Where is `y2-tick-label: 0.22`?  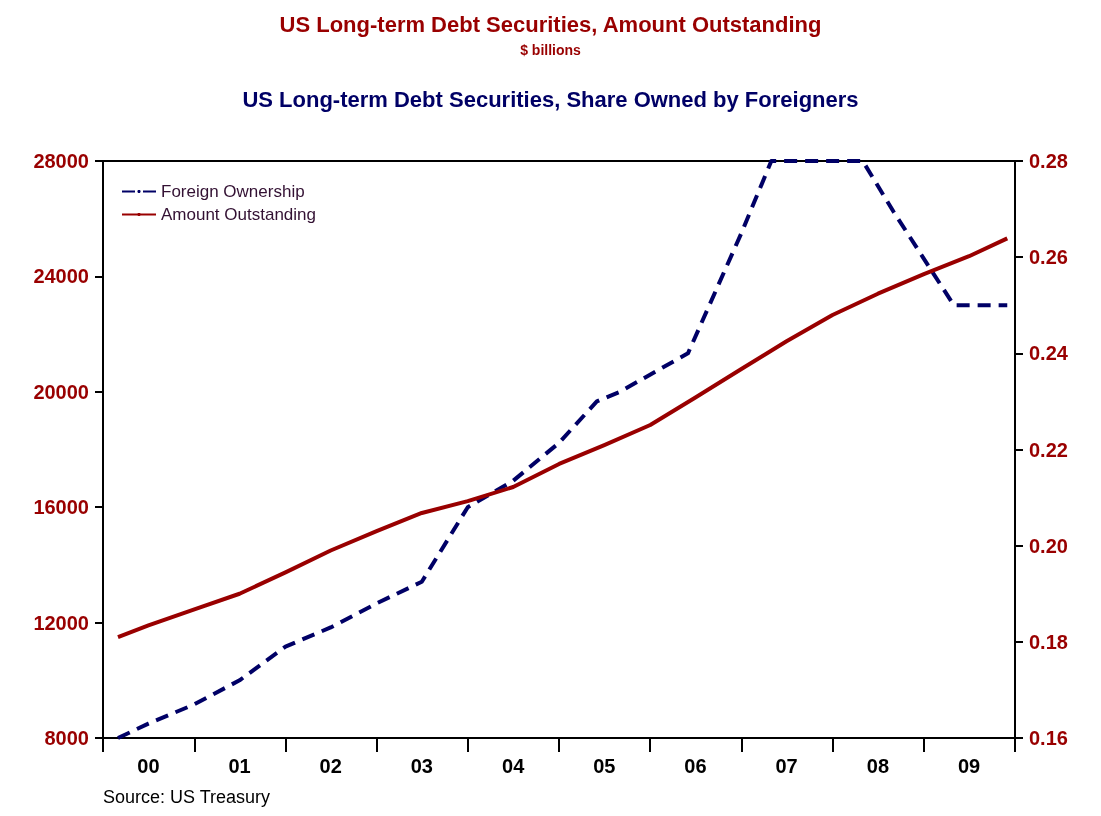 y2-tick-label: 0.22 is located at coordinates (1048, 449).